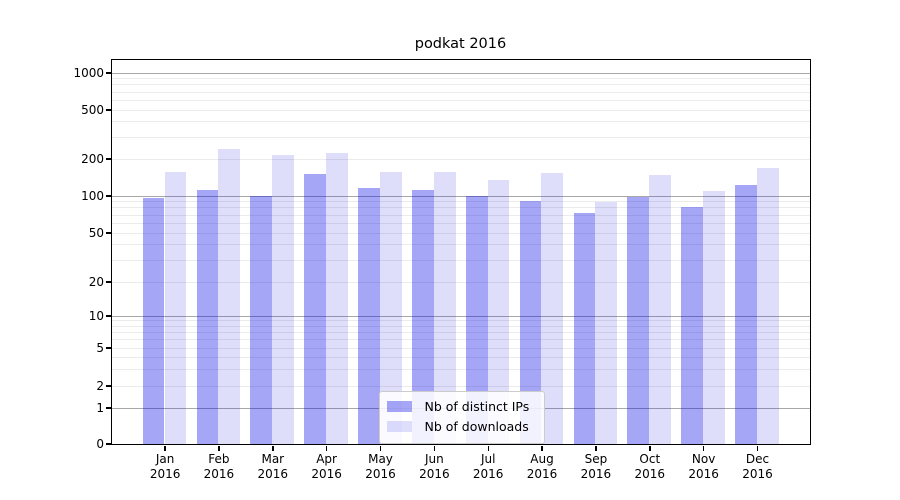 The width and height of the screenshot is (900, 500). What do you see at coordinates (219, 459) in the screenshot?
I see `x-axis-month: Feb` at bounding box center [219, 459].